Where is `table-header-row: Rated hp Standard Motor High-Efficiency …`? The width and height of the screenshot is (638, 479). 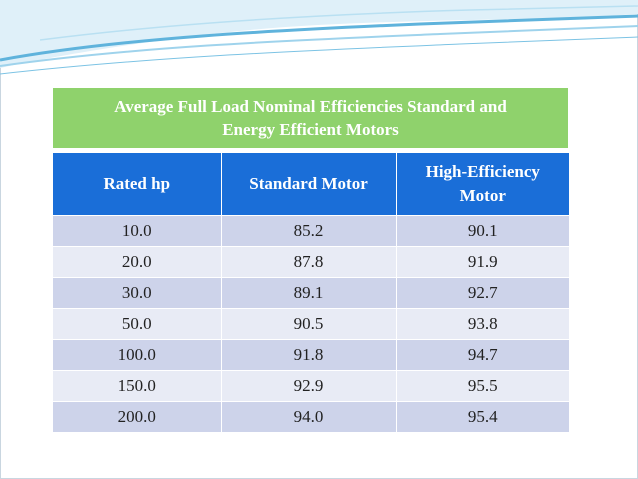
table-header-row: Rated hp Standard Motor High-Efficiency … is located at coordinates (311, 184).